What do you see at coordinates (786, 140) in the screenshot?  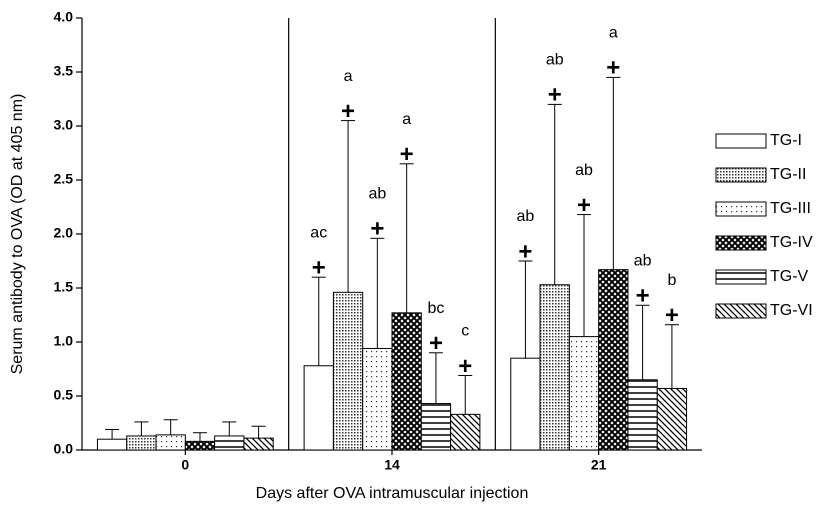 I see `legend-label: TG-I` at bounding box center [786, 140].